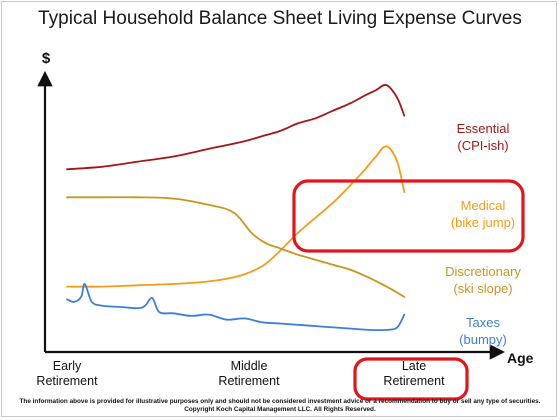 This screenshot has width=560, height=420. Describe the element at coordinates (67, 373) in the screenshot. I see `x-tick-label-0: Early Retirement` at that location.